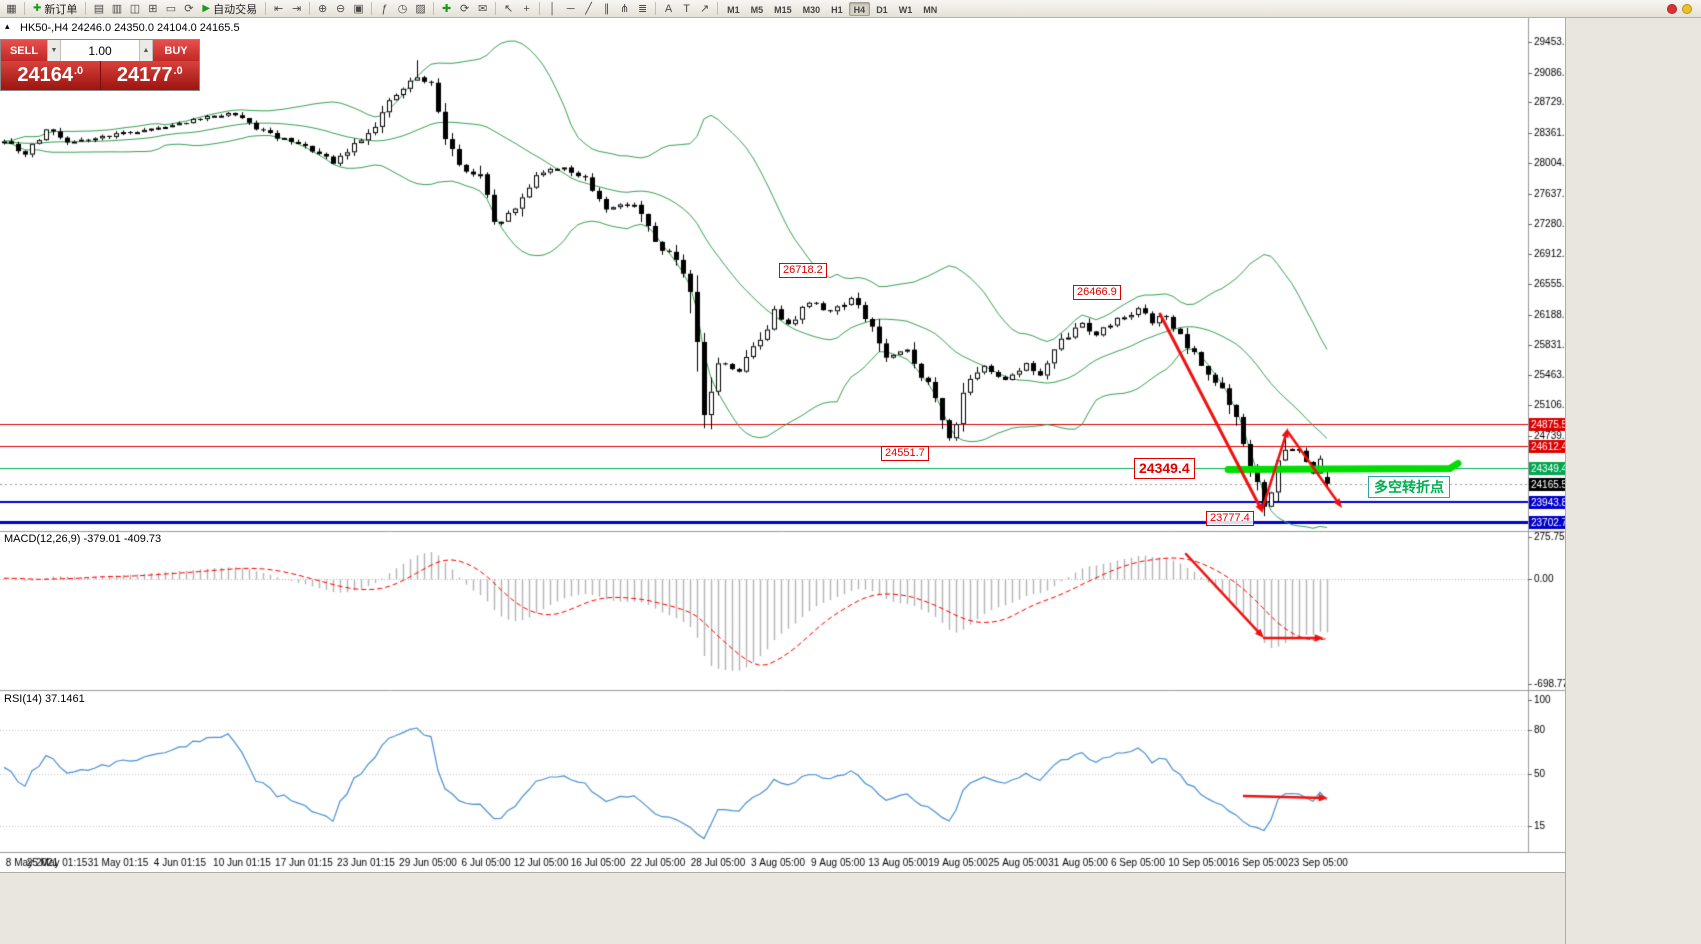 Image resolution: width=1701 pixels, height=944 pixels. Describe the element at coordinates (668, 8) in the screenshot. I see `text-icon: A` at that location.